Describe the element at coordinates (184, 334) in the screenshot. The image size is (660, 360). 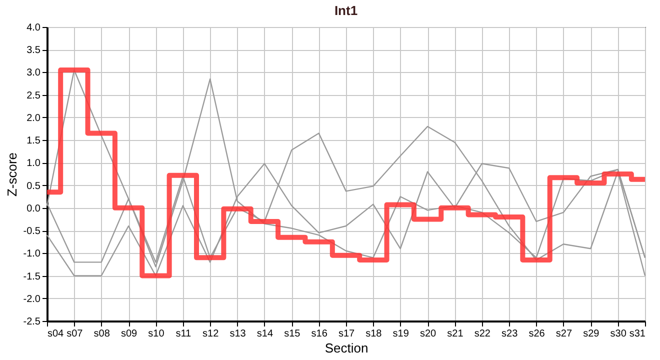
I see `x-tick-label: s11` at that location.